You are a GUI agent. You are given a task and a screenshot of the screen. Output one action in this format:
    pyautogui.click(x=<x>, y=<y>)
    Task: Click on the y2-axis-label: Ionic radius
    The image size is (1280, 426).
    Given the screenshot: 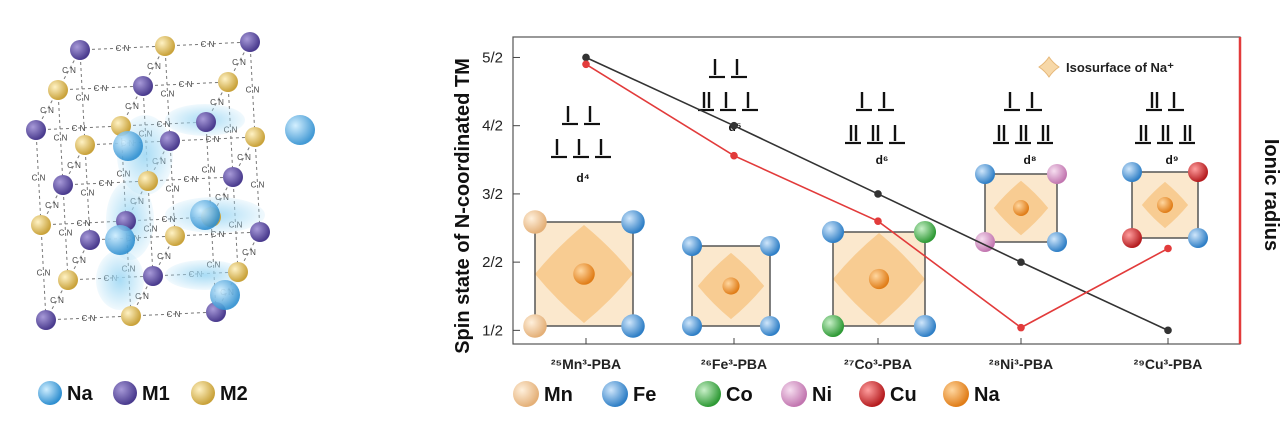 What is the action you would take?
    pyautogui.click(x=1270, y=195)
    